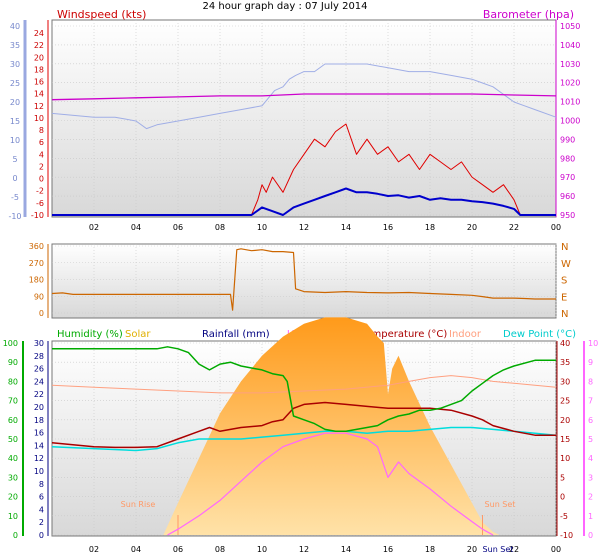  I want to click on rainfall-tick: 16, so click(39, 433).